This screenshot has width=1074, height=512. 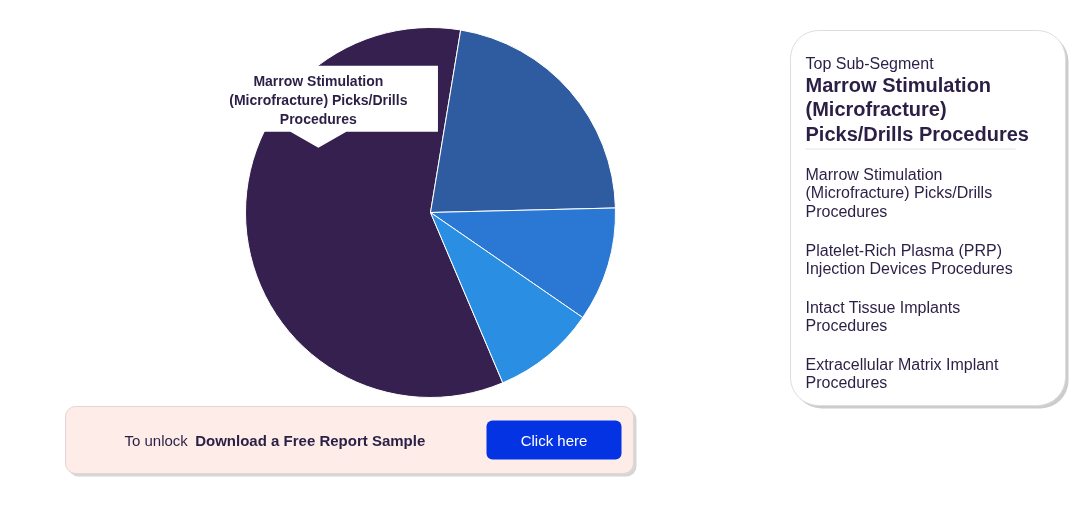 I want to click on text: Click here, so click(x=554, y=440).